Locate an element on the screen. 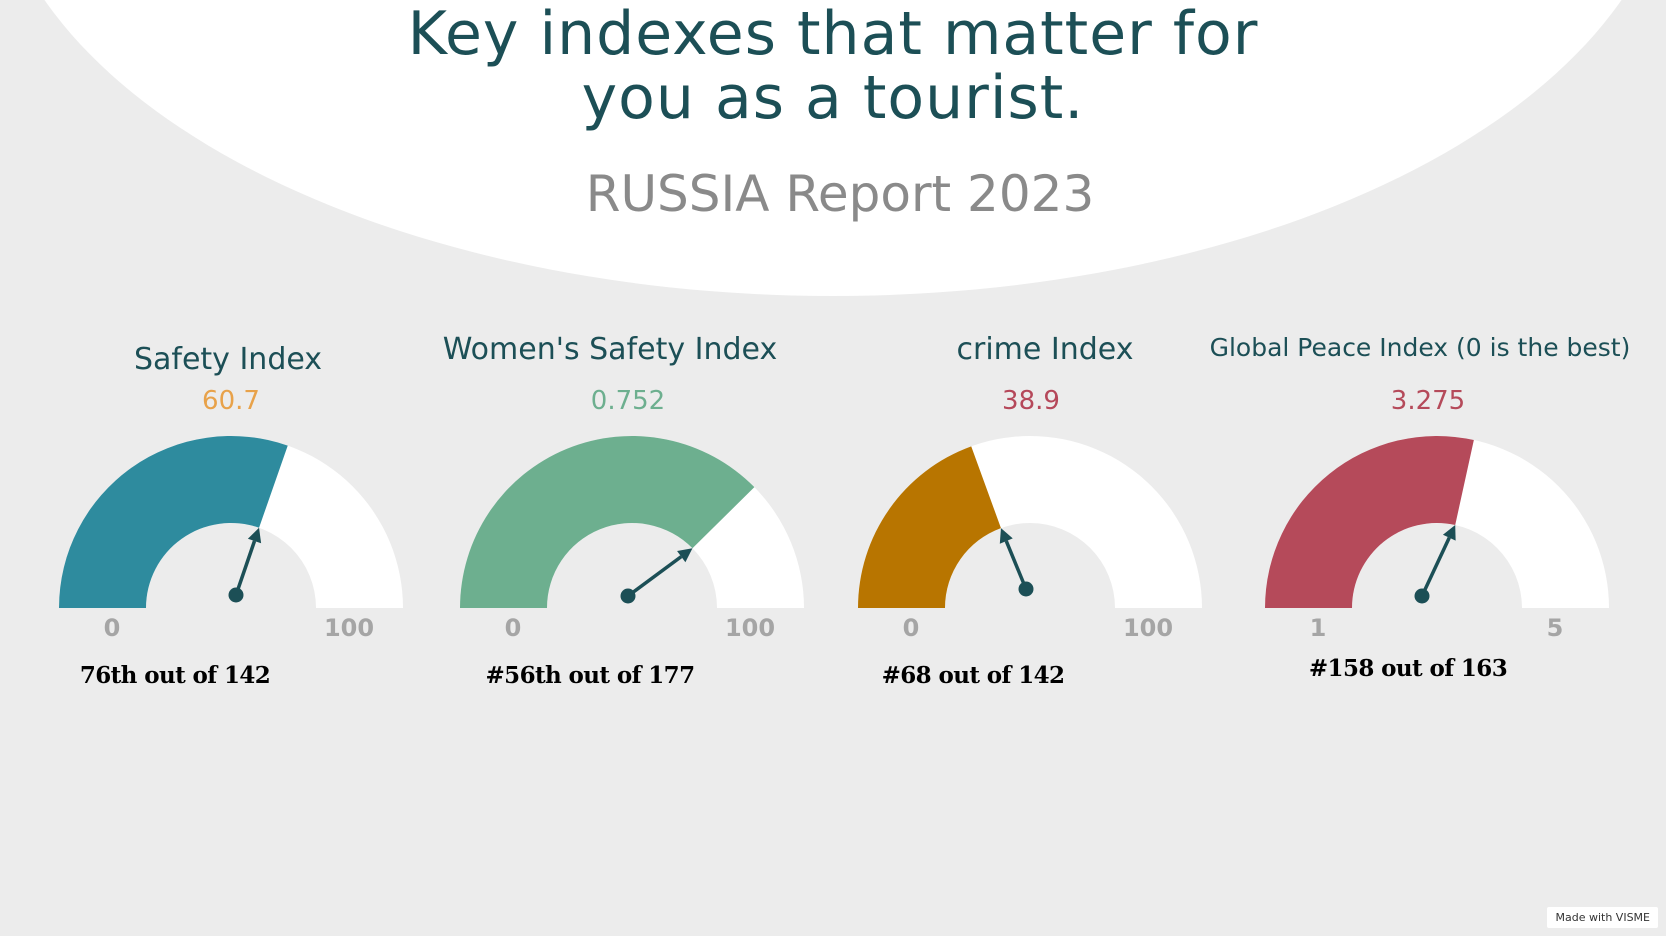 The width and height of the screenshot is (1666, 936). needle-pivot-safety is located at coordinates (236, 595).